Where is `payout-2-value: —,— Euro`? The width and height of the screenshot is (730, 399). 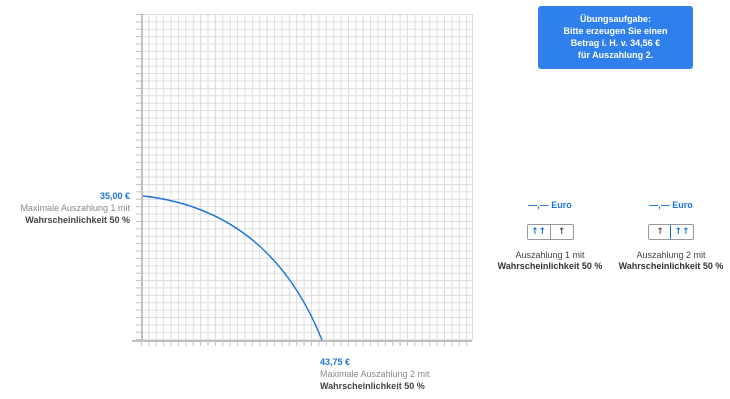
payout-2-value: —,— Euro is located at coordinates (671, 205).